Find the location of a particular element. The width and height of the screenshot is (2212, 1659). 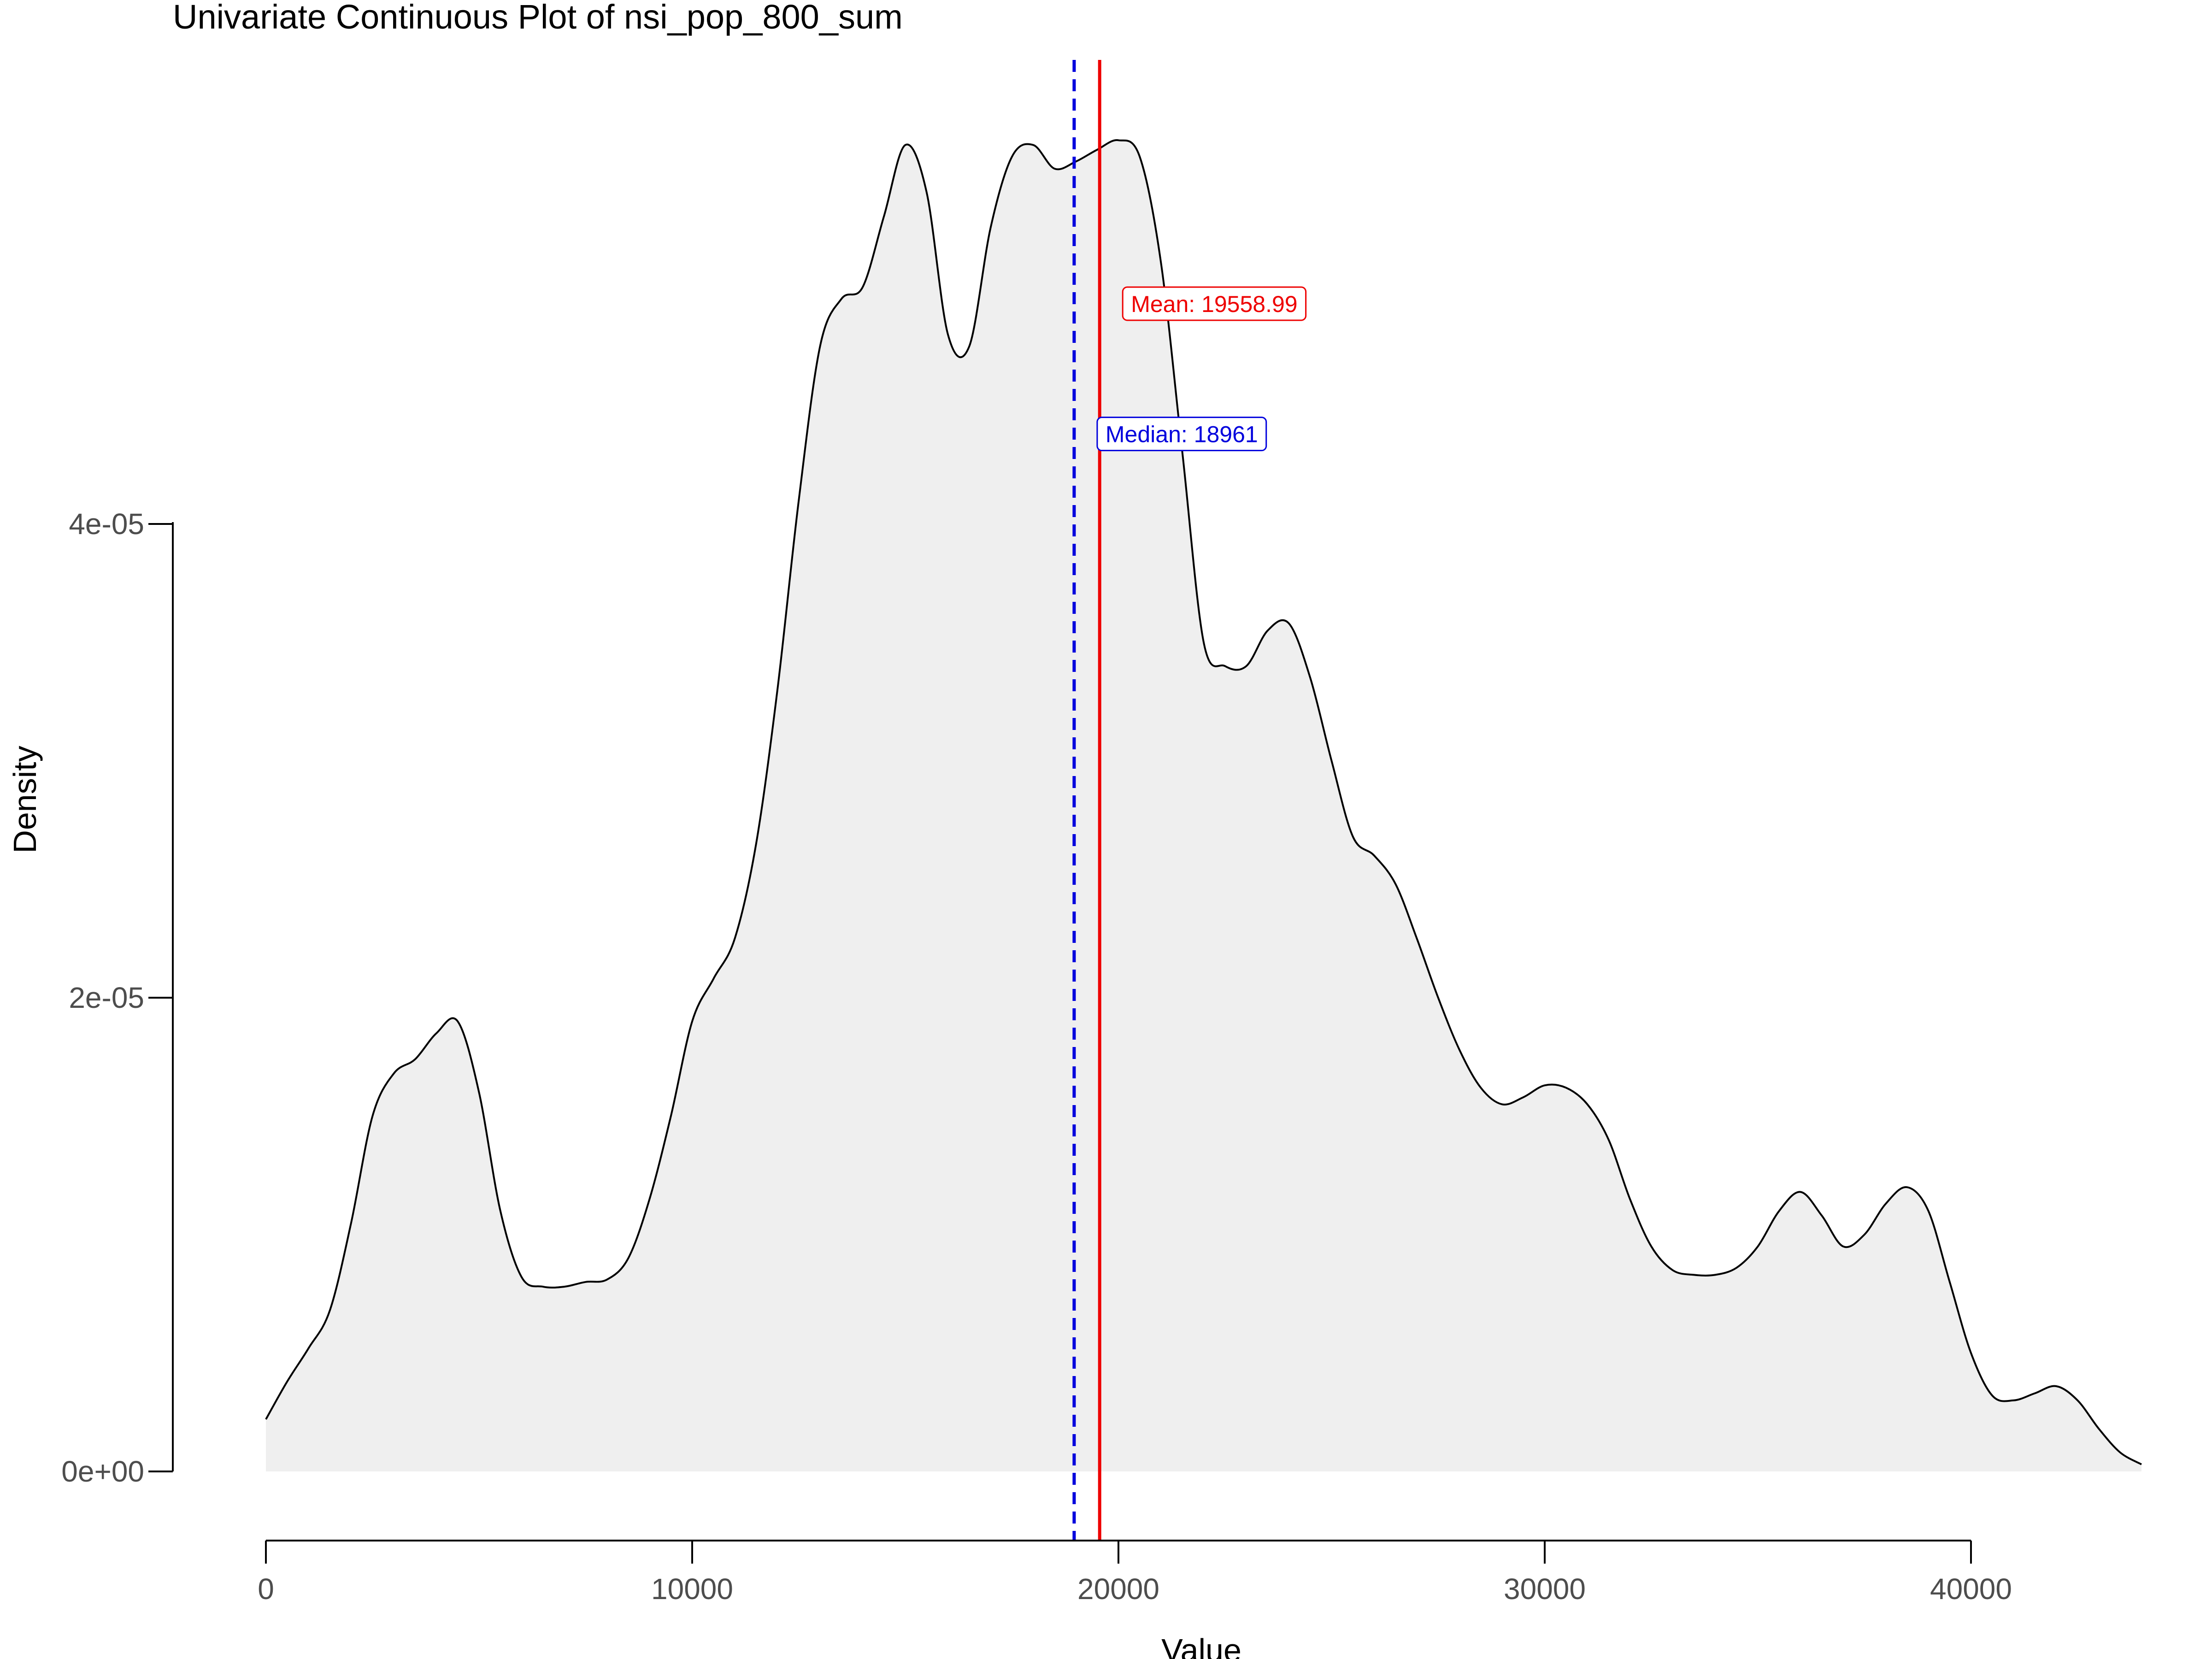

y-axis-label: Density is located at coordinates (25, 799).